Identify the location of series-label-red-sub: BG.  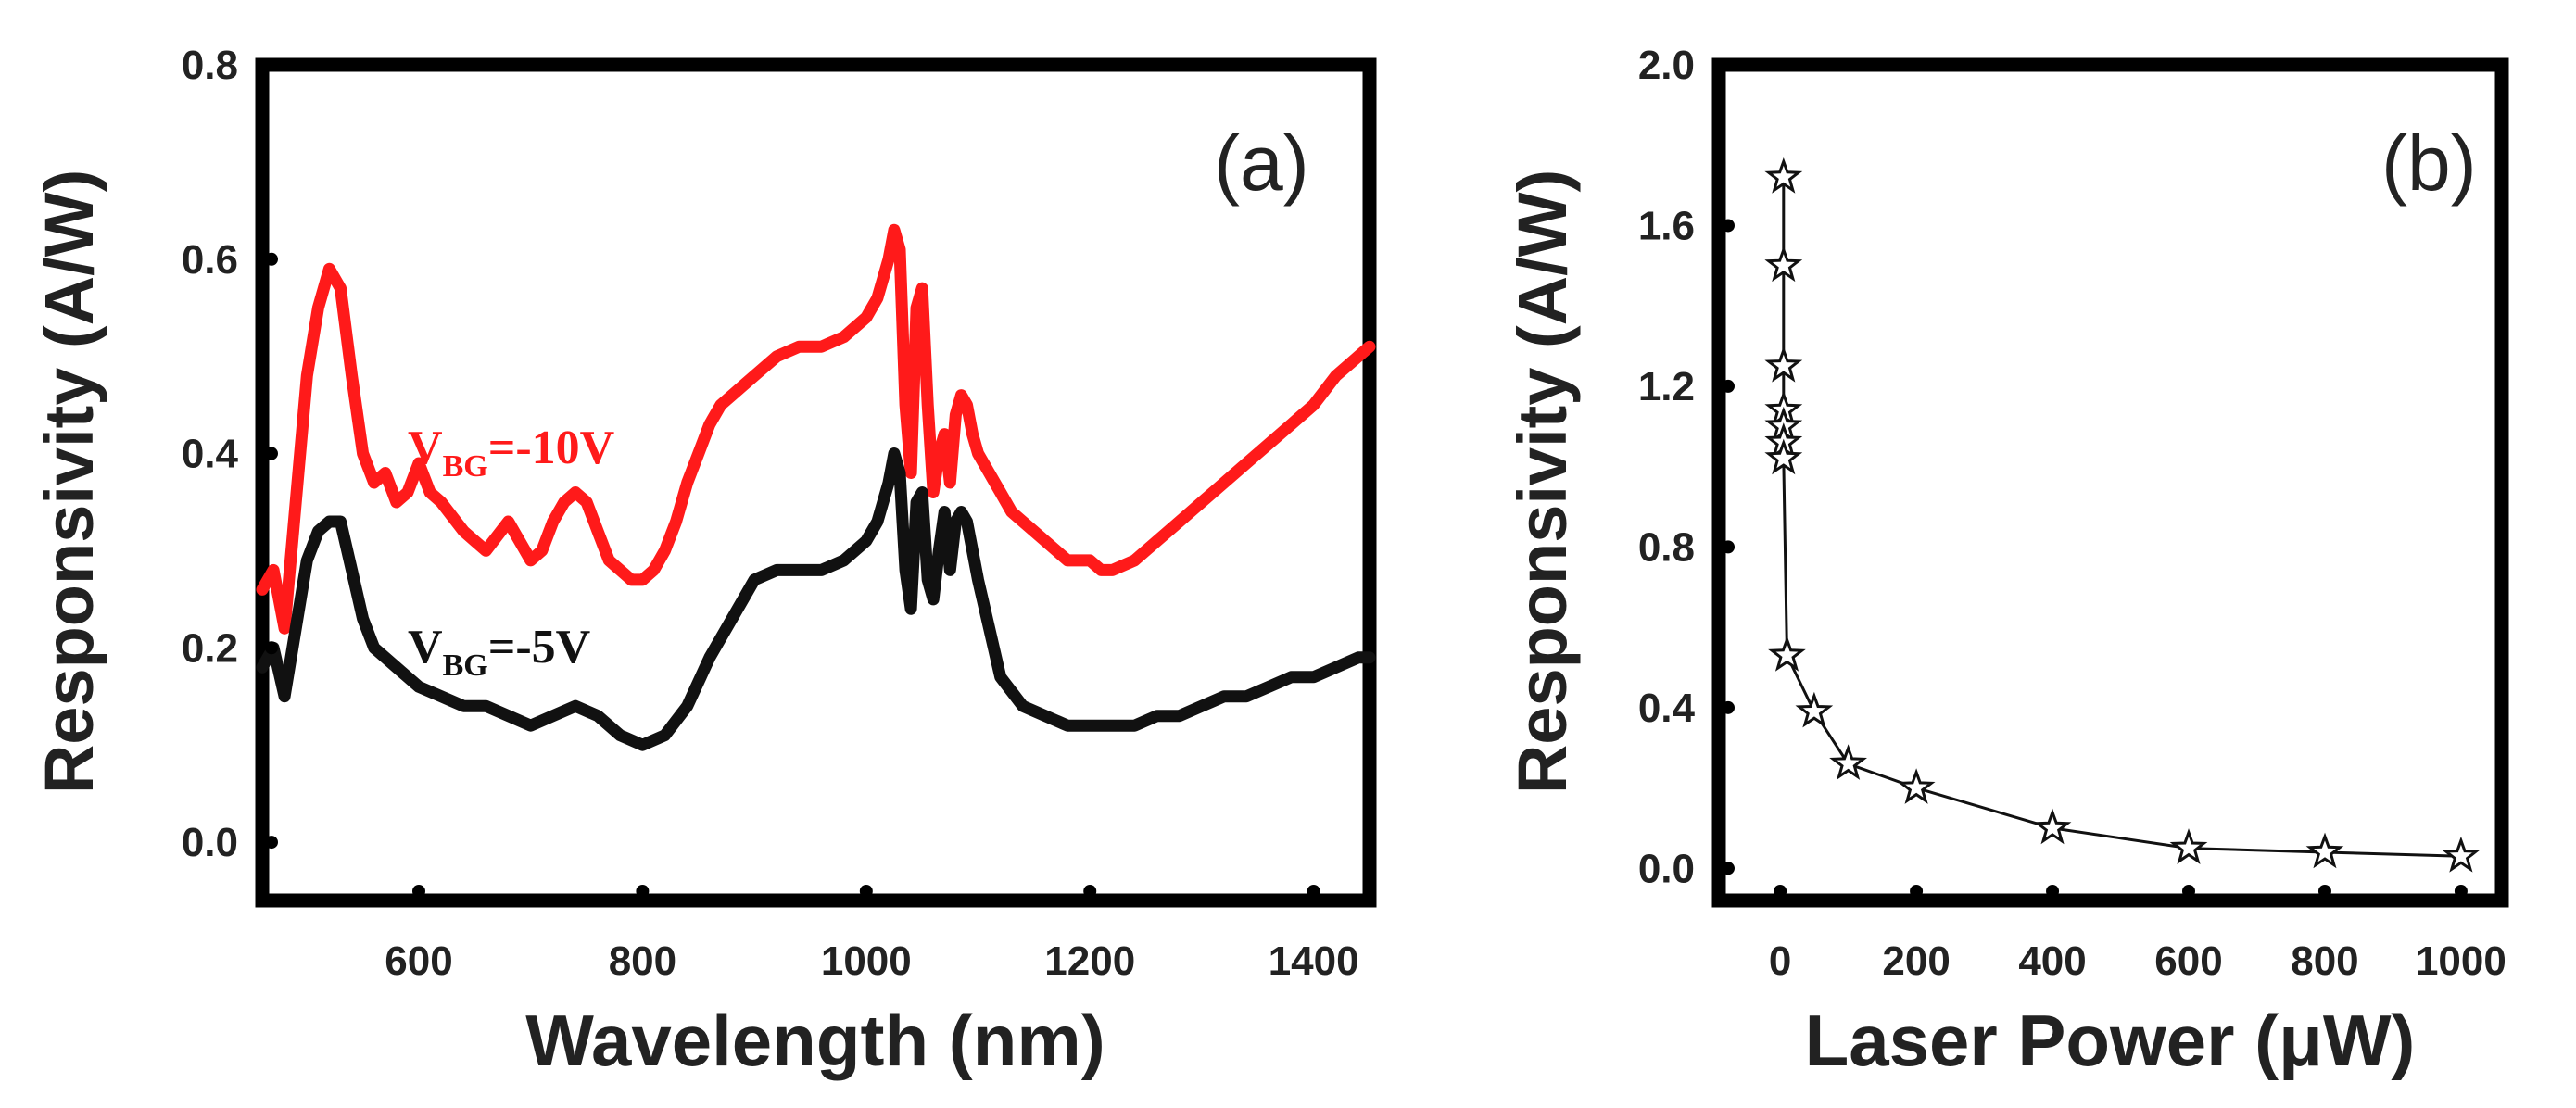
(465, 467).